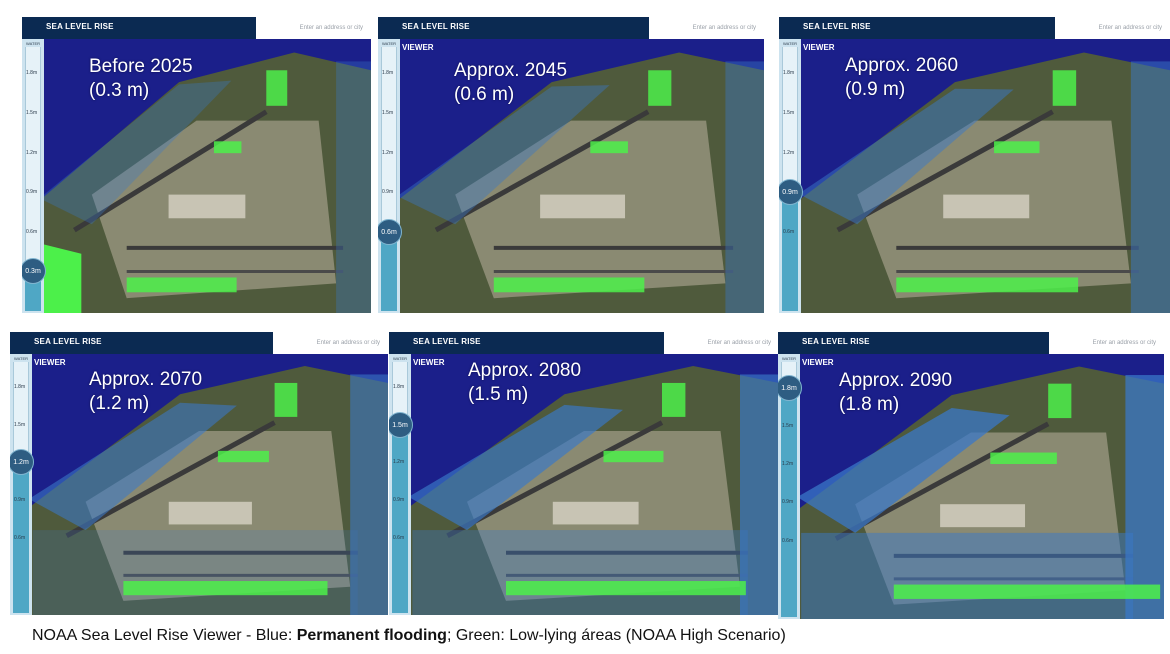 The image size is (1170, 654). I want to click on caption-bold: Permanent flooding, so click(371, 635).